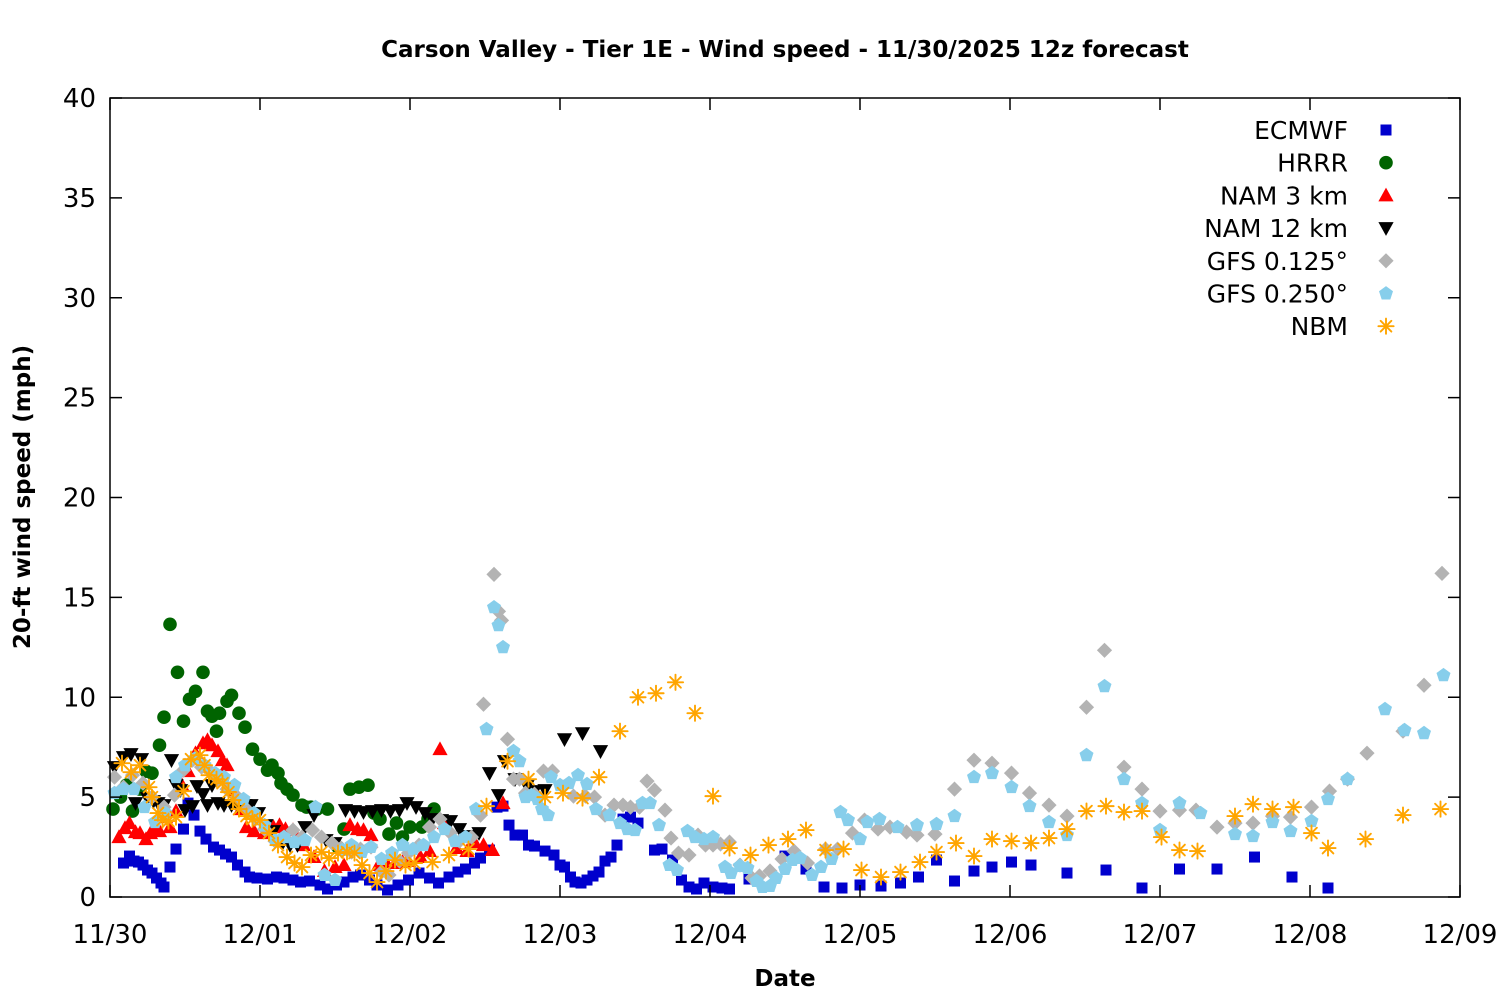 The width and height of the screenshot is (1500, 1000). Describe the element at coordinates (1335, 163) in the screenshot. I see `legend-item-hrrr: HRRR` at that location.